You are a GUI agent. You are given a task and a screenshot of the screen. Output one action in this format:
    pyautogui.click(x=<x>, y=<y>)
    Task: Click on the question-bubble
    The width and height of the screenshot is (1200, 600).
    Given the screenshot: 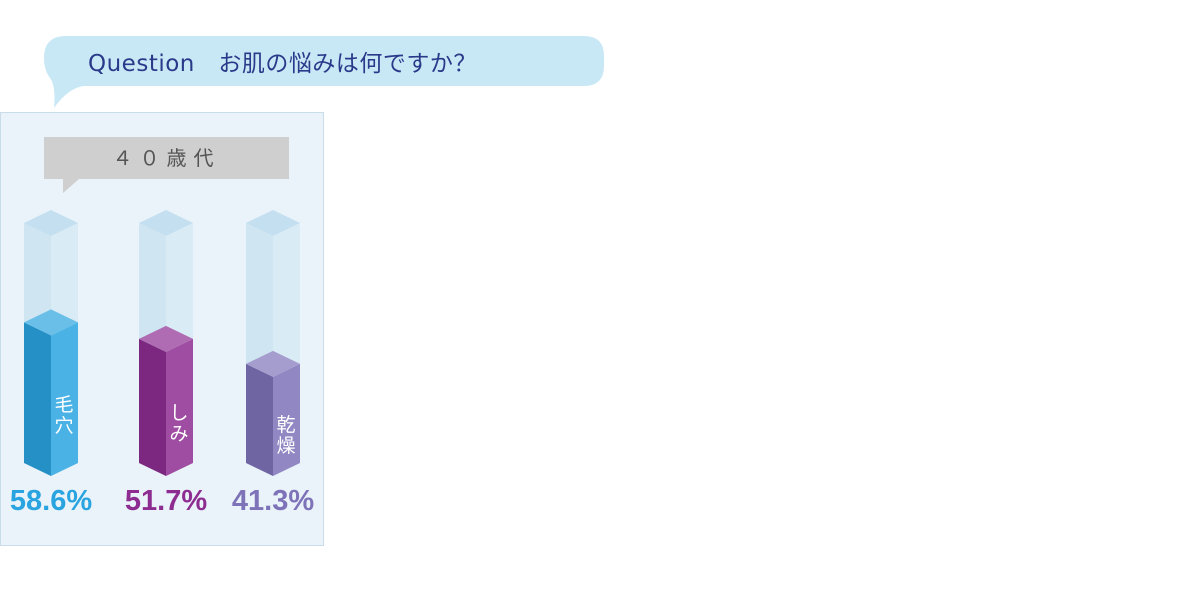 What is the action you would take?
    pyautogui.click(x=324, y=72)
    